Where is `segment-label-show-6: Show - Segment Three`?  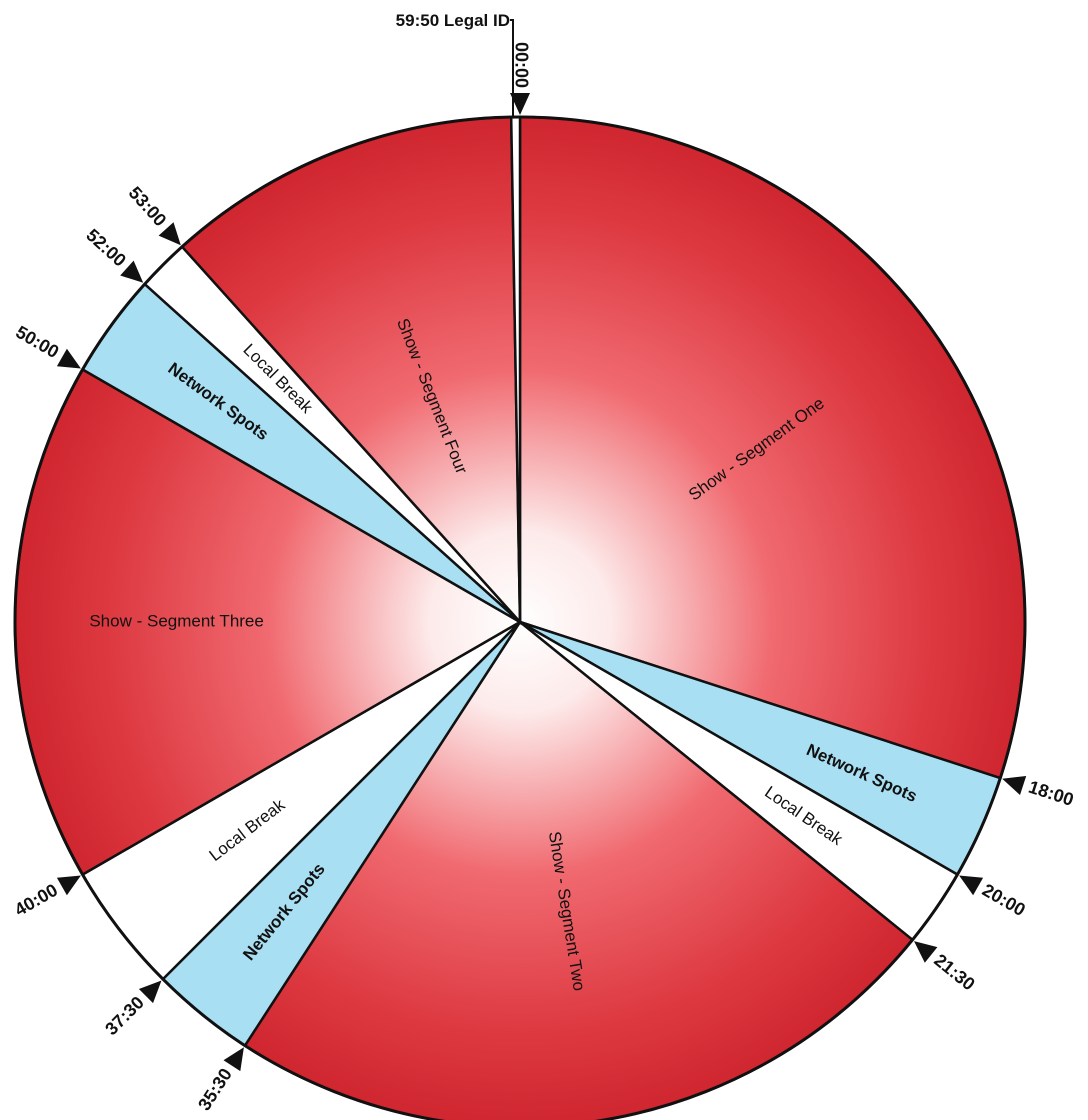 segment-label-show-6: Show - Segment Three is located at coordinates (176, 620).